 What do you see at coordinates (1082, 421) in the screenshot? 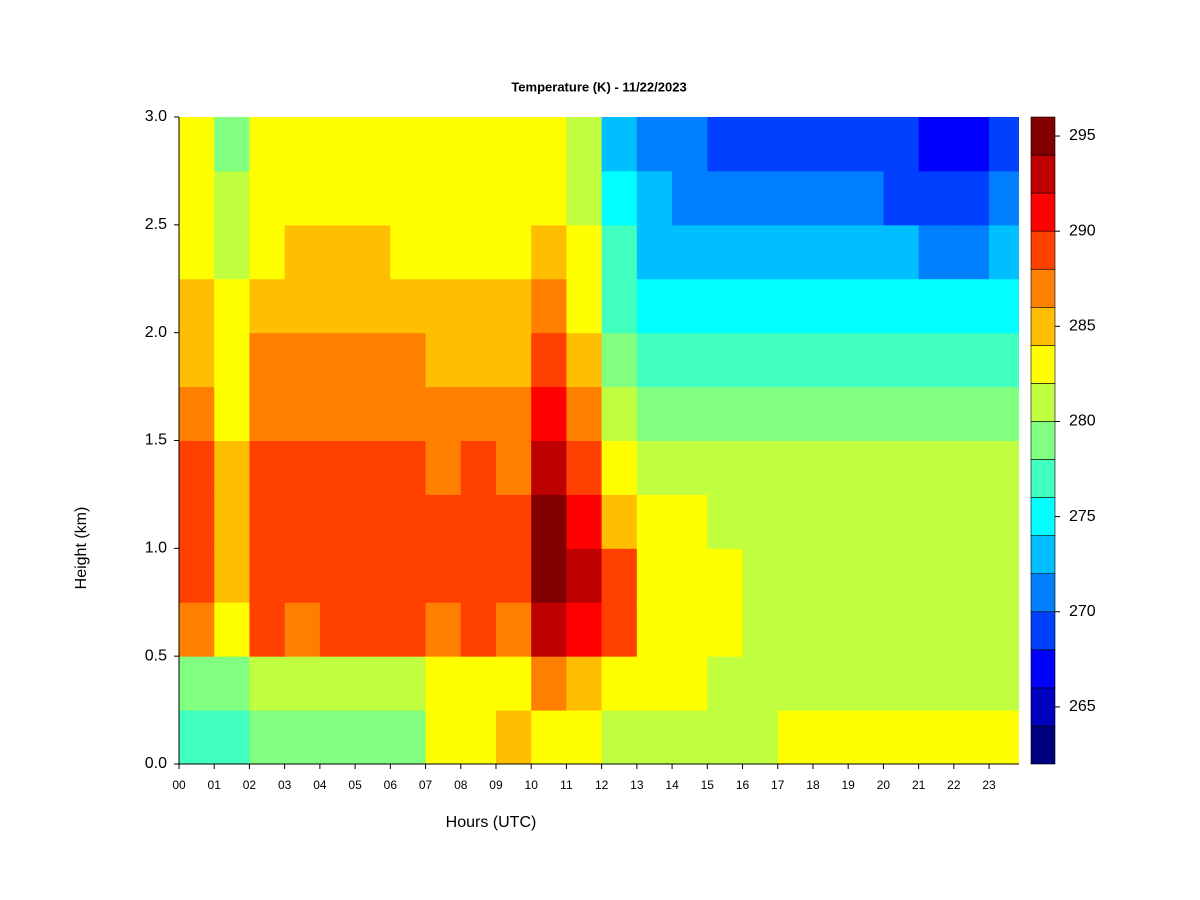
I see `colorbar-tick-label: 280` at bounding box center [1082, 421].